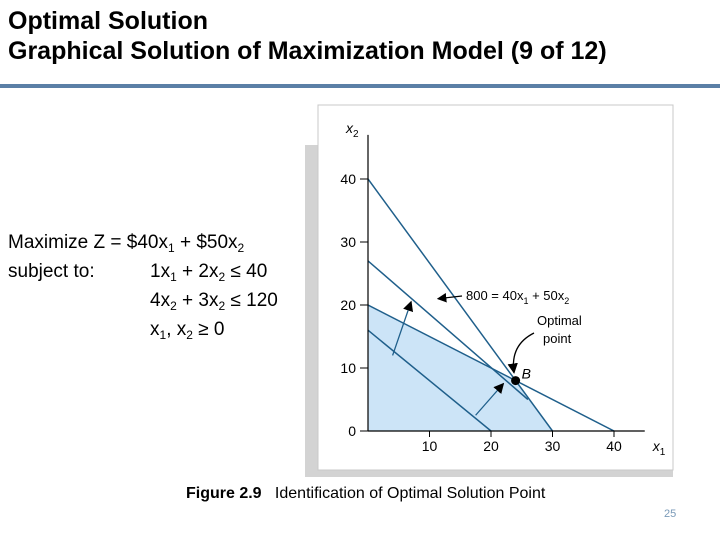  What do you see at coordinates (410, 493) in the screenshot?
I see `figure-title: Identification of Optimal Solution Point` at bounding box center [410, 493].